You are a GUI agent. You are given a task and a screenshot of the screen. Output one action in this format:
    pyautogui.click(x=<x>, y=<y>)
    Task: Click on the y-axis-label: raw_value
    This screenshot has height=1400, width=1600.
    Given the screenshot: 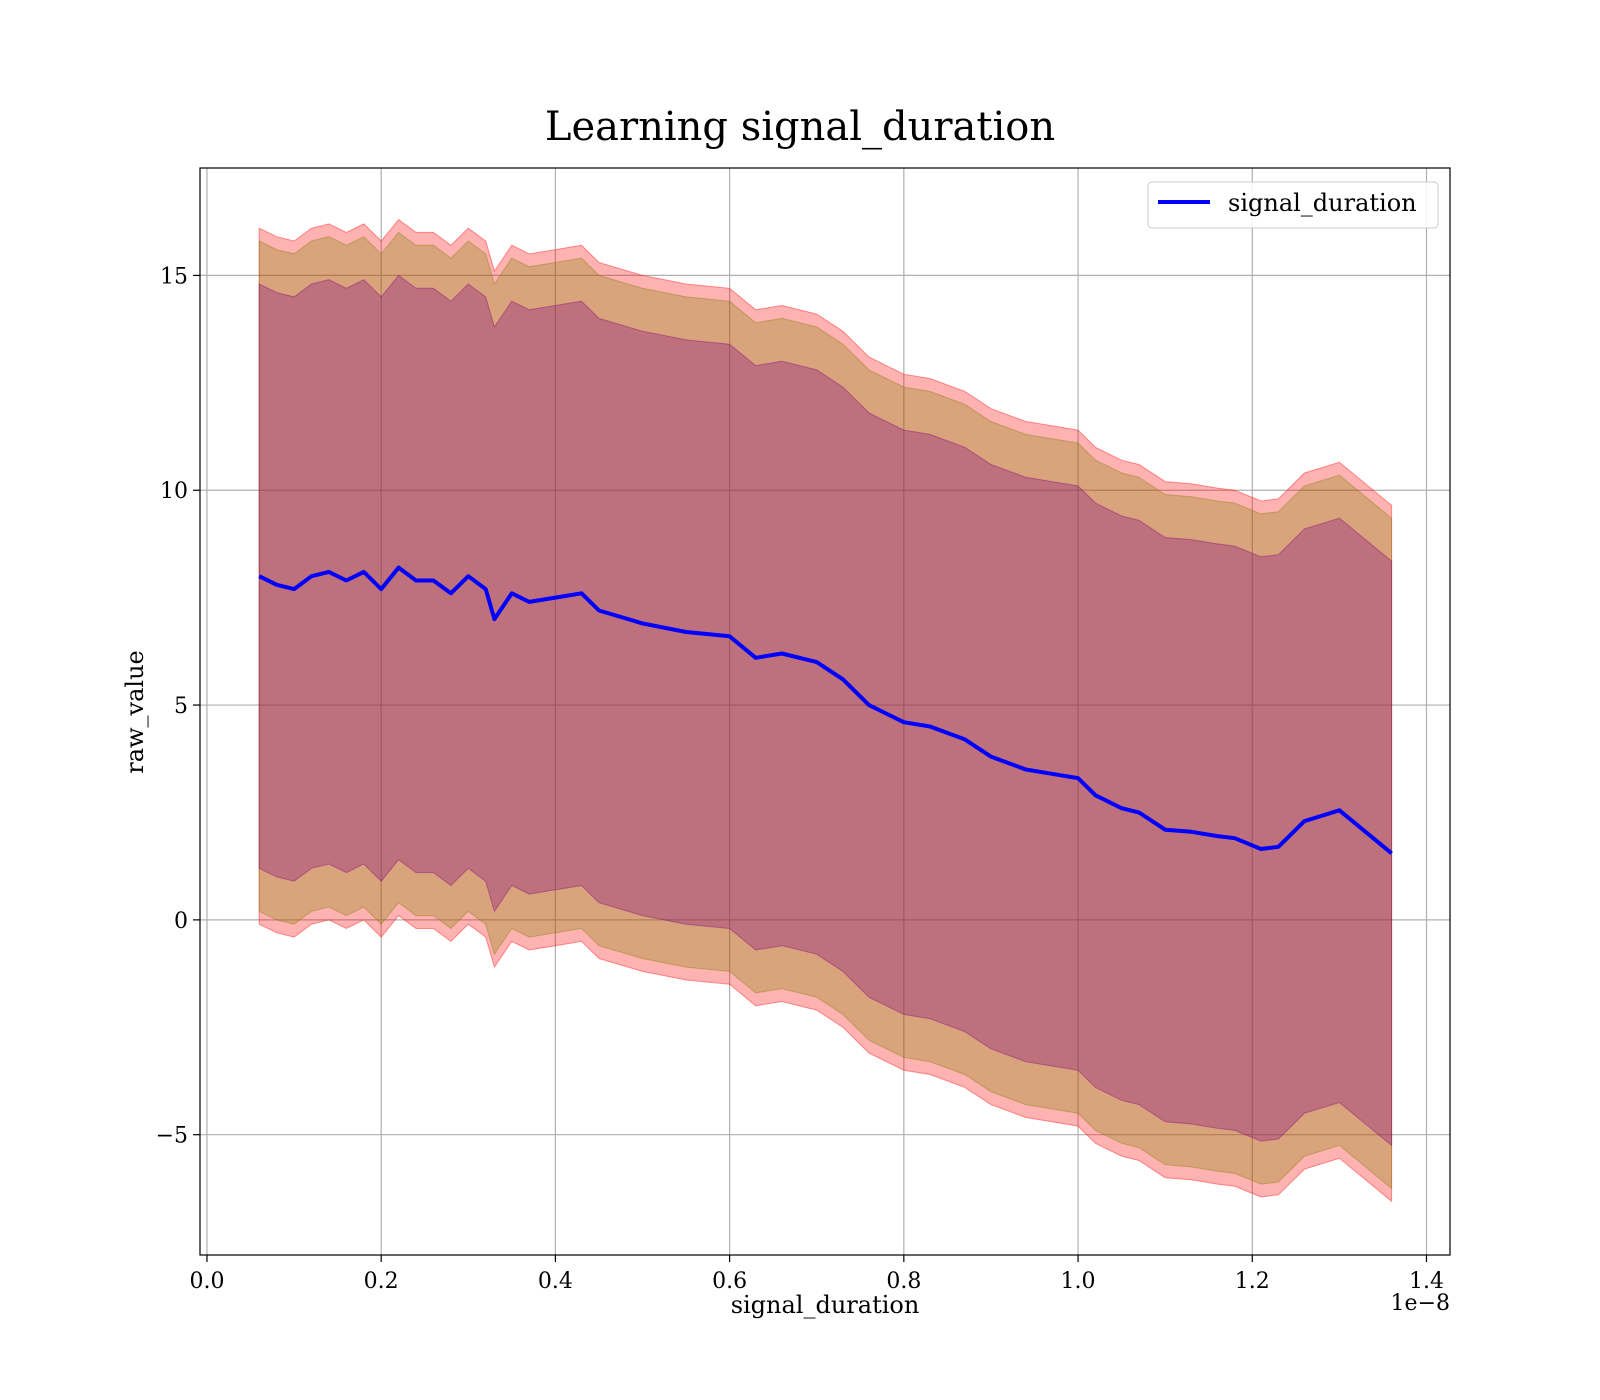 What is the action you would take?
    pyautogui.click(x=135, y=712)
    